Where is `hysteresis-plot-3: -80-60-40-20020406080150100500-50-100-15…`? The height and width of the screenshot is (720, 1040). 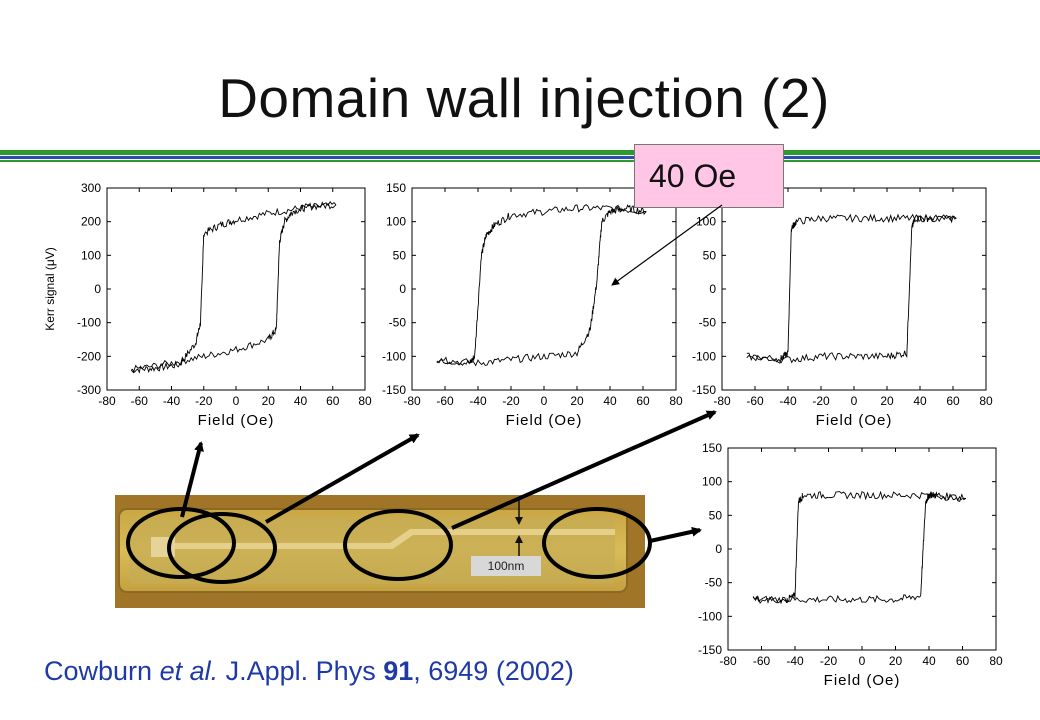 hysteresis-plot-3: -80-60-40-20020406080150100500-50-100-15… is located at coordinates (842, 305).